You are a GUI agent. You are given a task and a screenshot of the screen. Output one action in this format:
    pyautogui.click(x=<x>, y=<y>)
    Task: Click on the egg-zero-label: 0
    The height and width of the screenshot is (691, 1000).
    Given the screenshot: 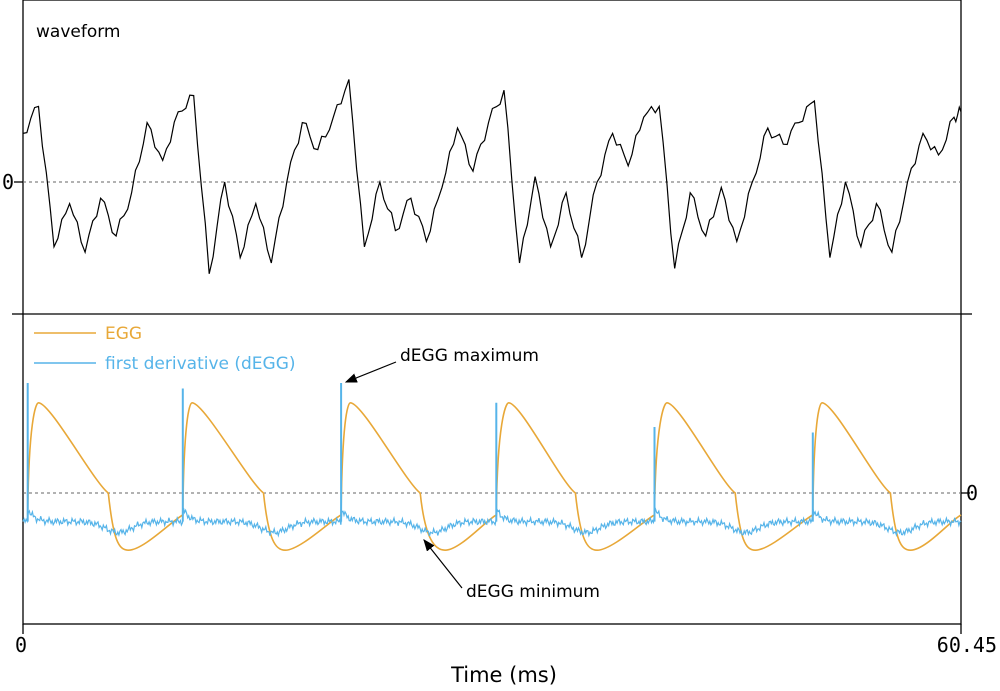 What is the action you would take?
    pyautogui.click(x=972, y=493)
    